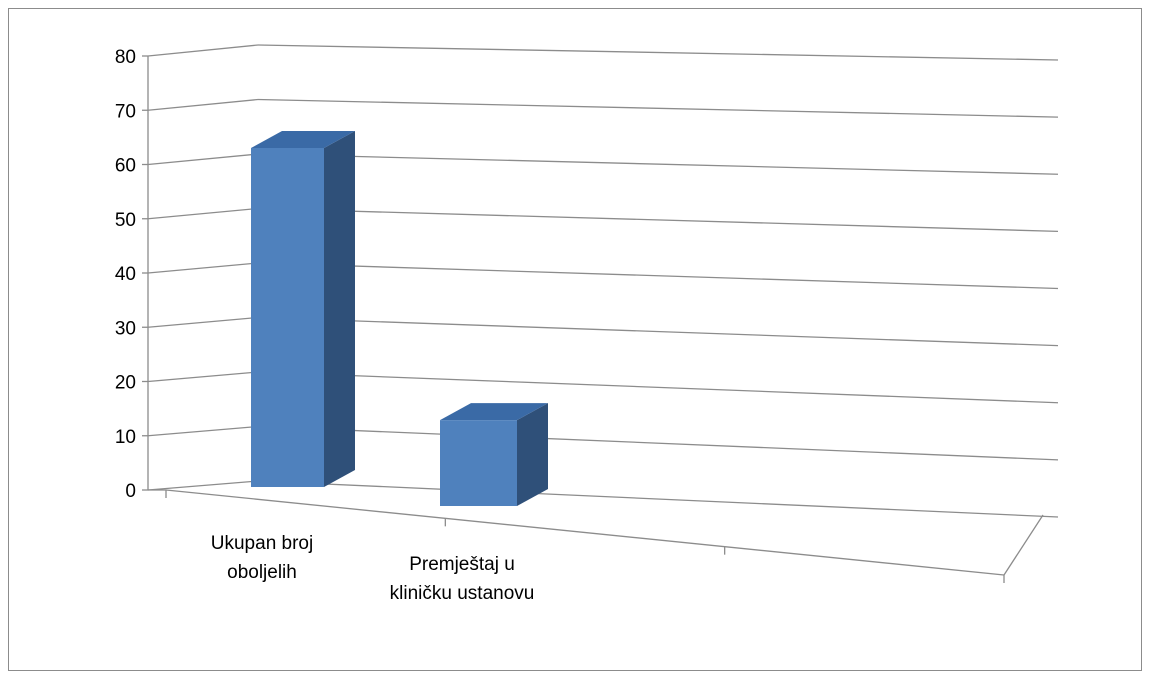 This screenshot has width=1151, height=677. What do you see at coordinates (125, 274) in the screenshot?
I see `y-tick-label-40: 40` at bounding box center [125, 274].